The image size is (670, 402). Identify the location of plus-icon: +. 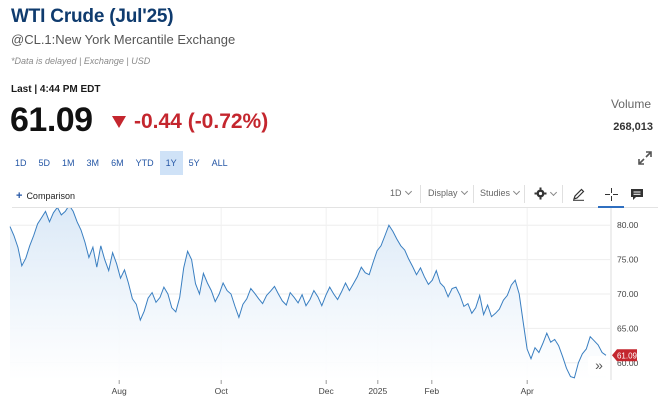
(19, 196).